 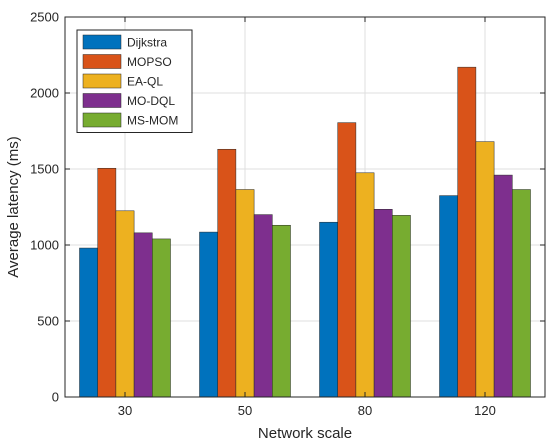 I want to click on legend-label: MO-DQL, so click(x=151, y=101).